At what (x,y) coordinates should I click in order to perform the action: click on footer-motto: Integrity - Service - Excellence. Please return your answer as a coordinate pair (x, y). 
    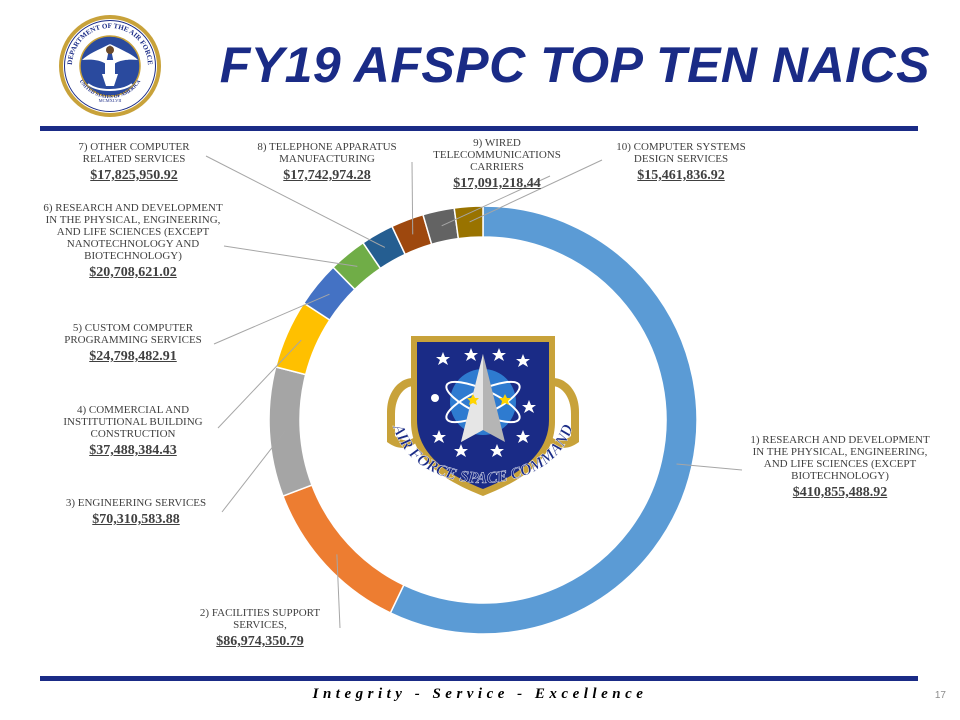
    Looking at the image, I should click on (480, 694).